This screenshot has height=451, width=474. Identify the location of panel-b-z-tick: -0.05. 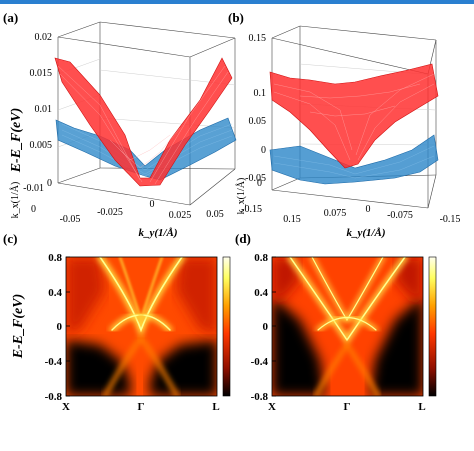
(255, 178).